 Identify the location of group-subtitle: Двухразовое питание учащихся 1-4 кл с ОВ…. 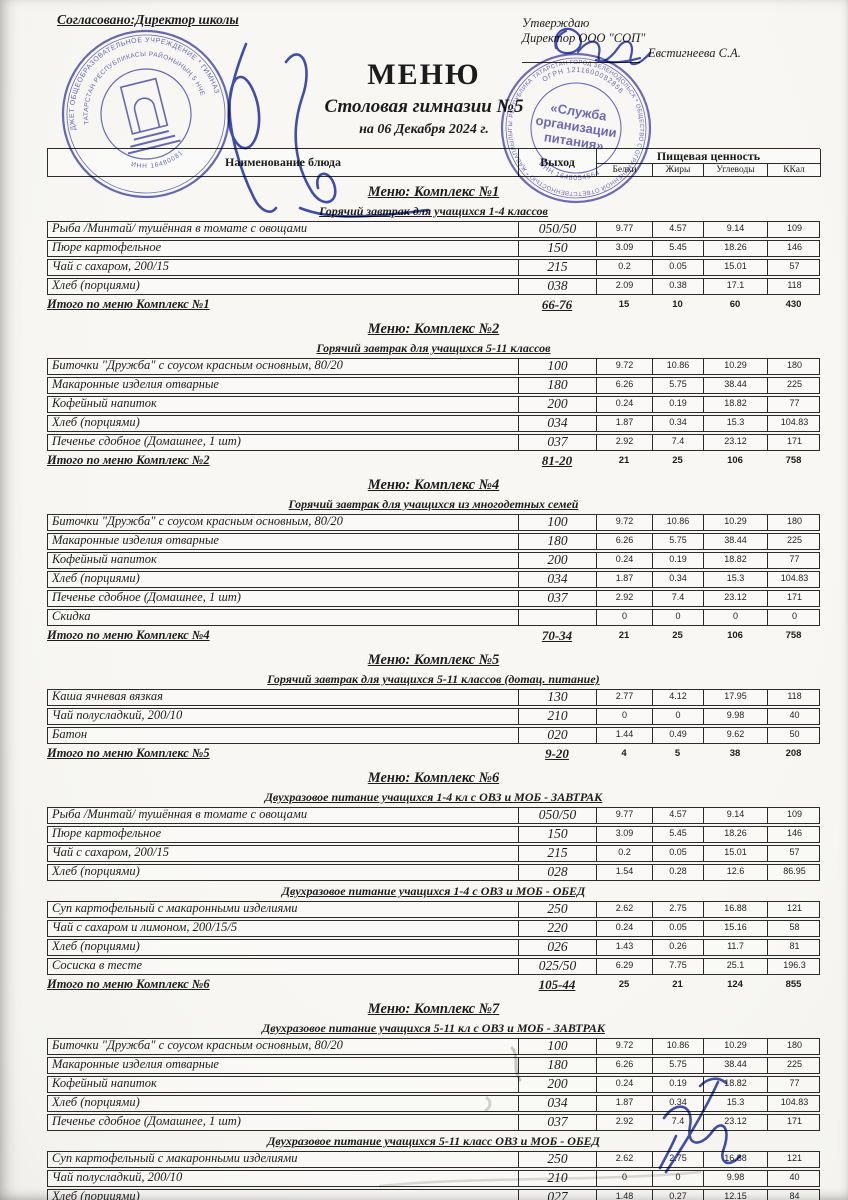
(433, 797).